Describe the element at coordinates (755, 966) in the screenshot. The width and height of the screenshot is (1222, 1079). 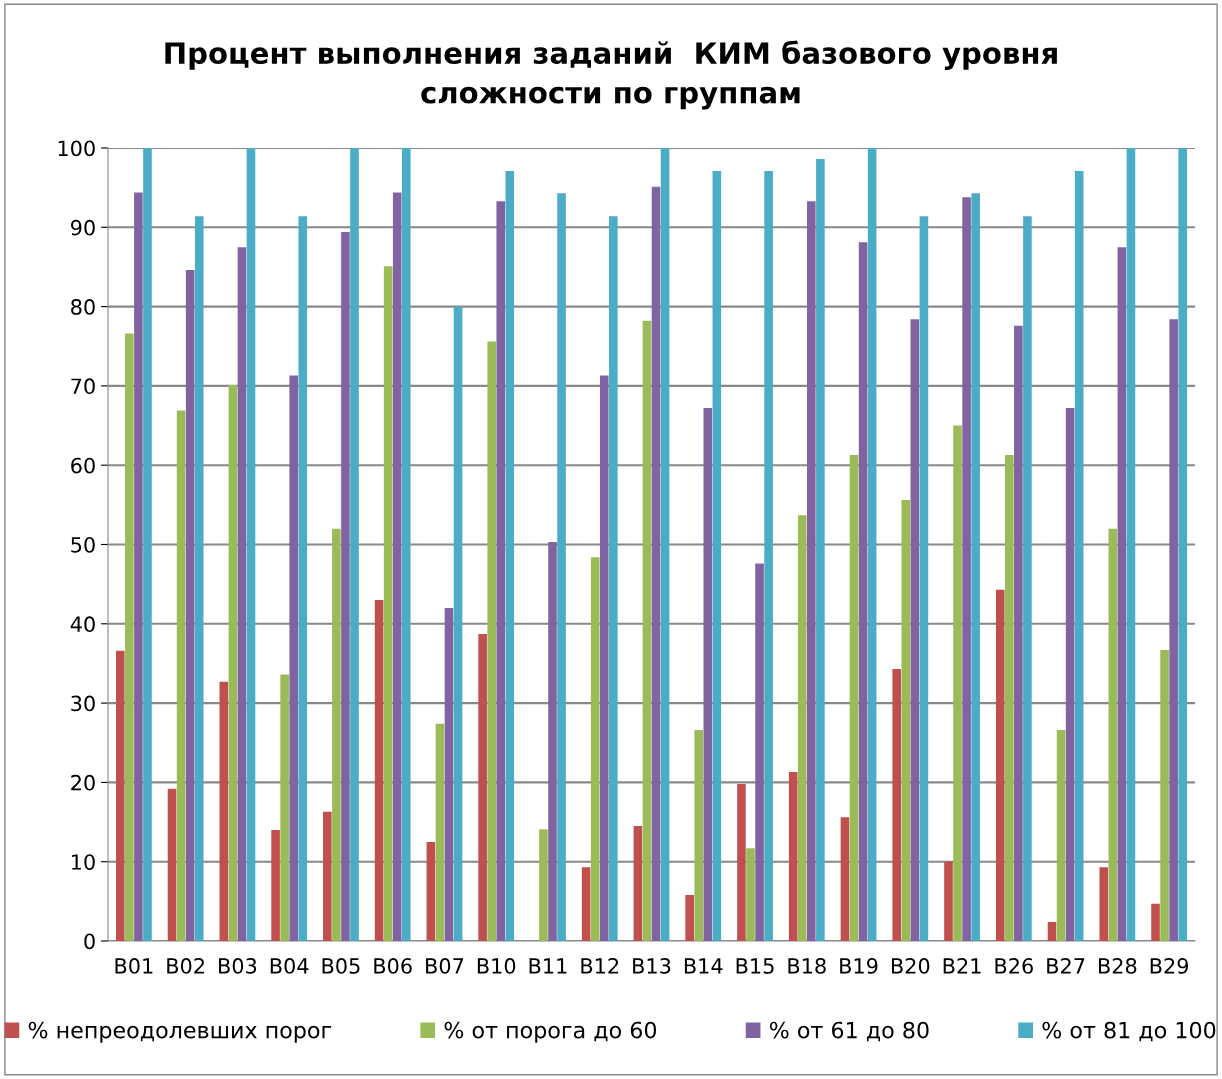
I see `x-tick-label: B15` at that location.